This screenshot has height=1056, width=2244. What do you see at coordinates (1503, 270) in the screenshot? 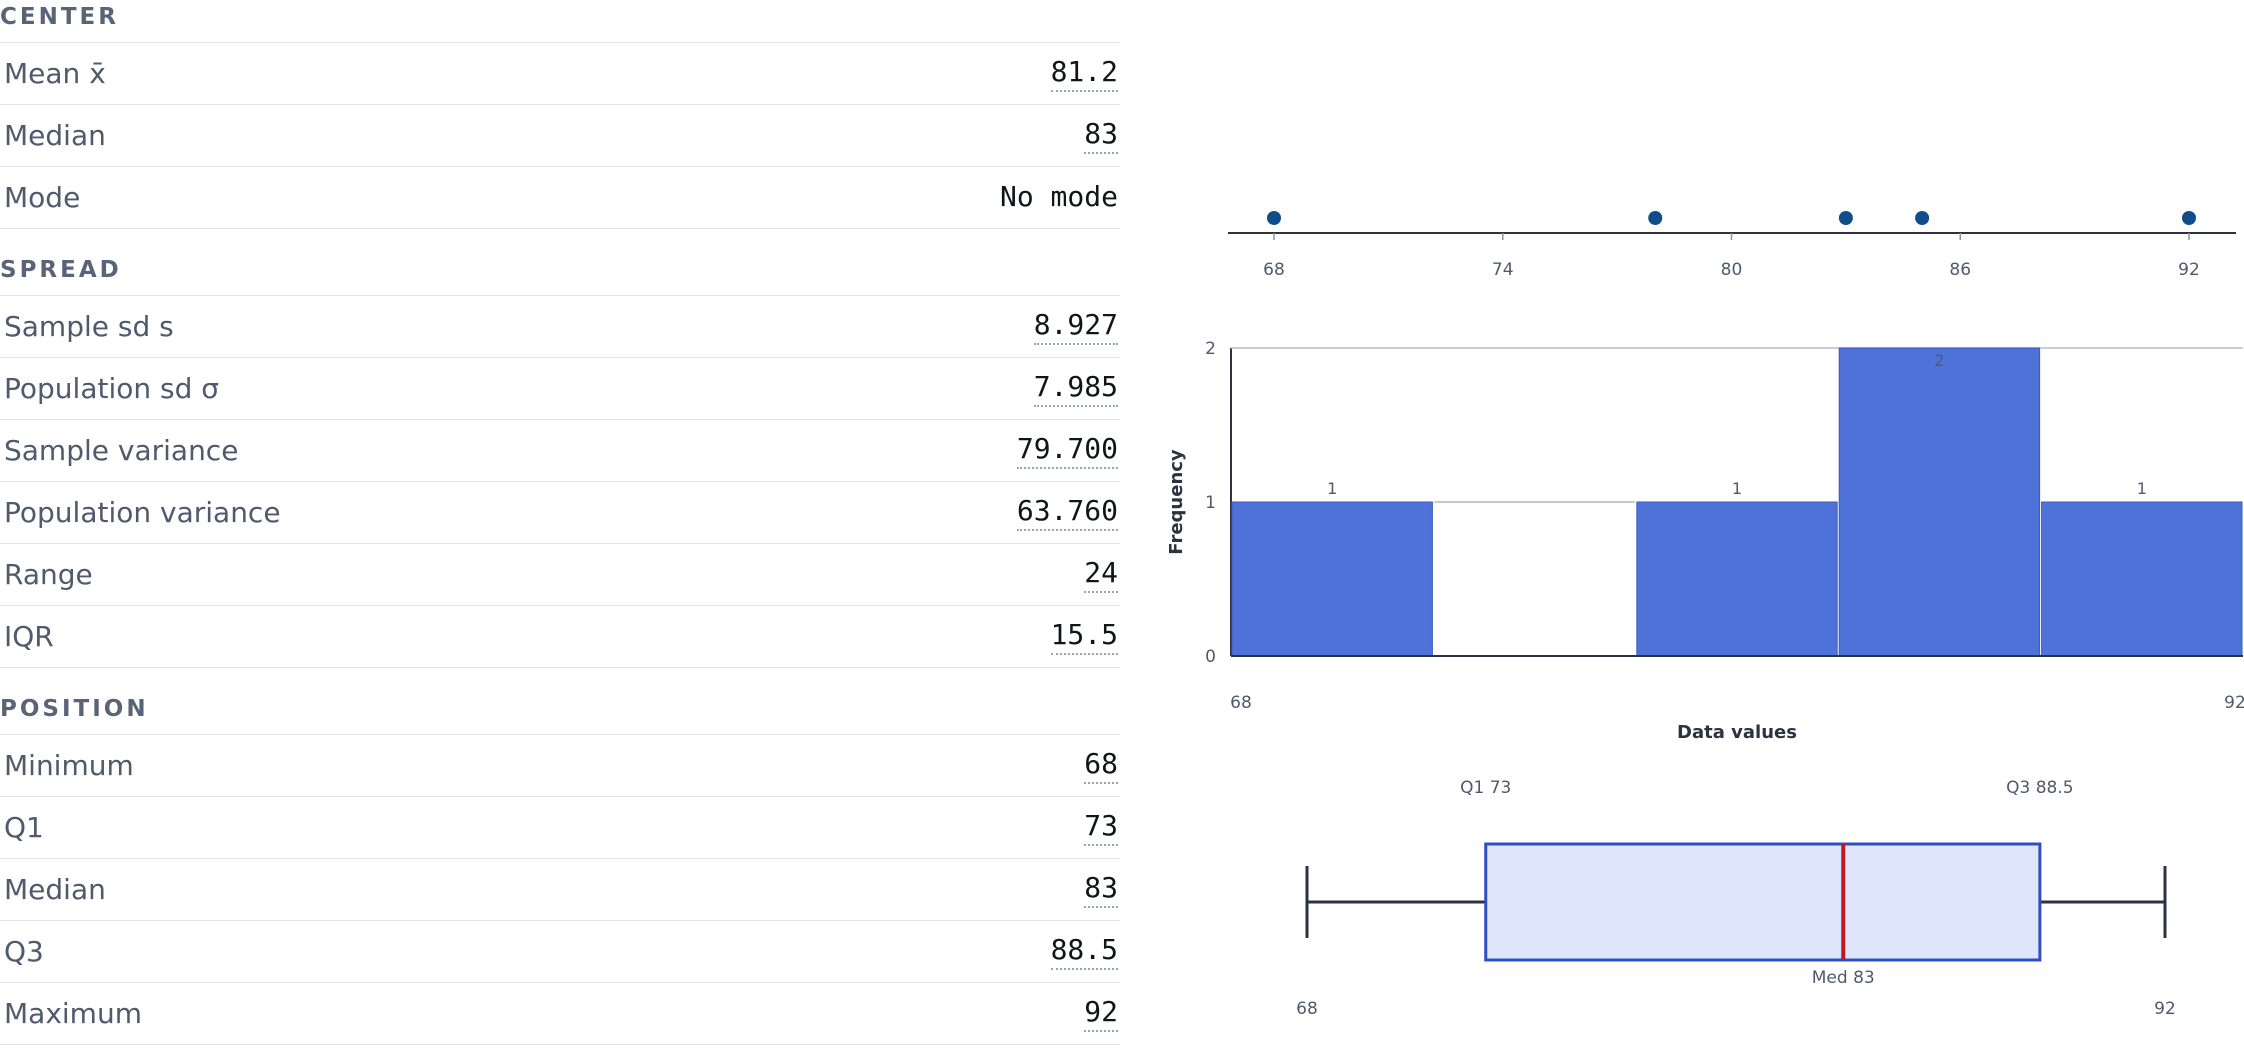
I see `dot-axis-tick-label: 74` at bounding box center [1503, 270].